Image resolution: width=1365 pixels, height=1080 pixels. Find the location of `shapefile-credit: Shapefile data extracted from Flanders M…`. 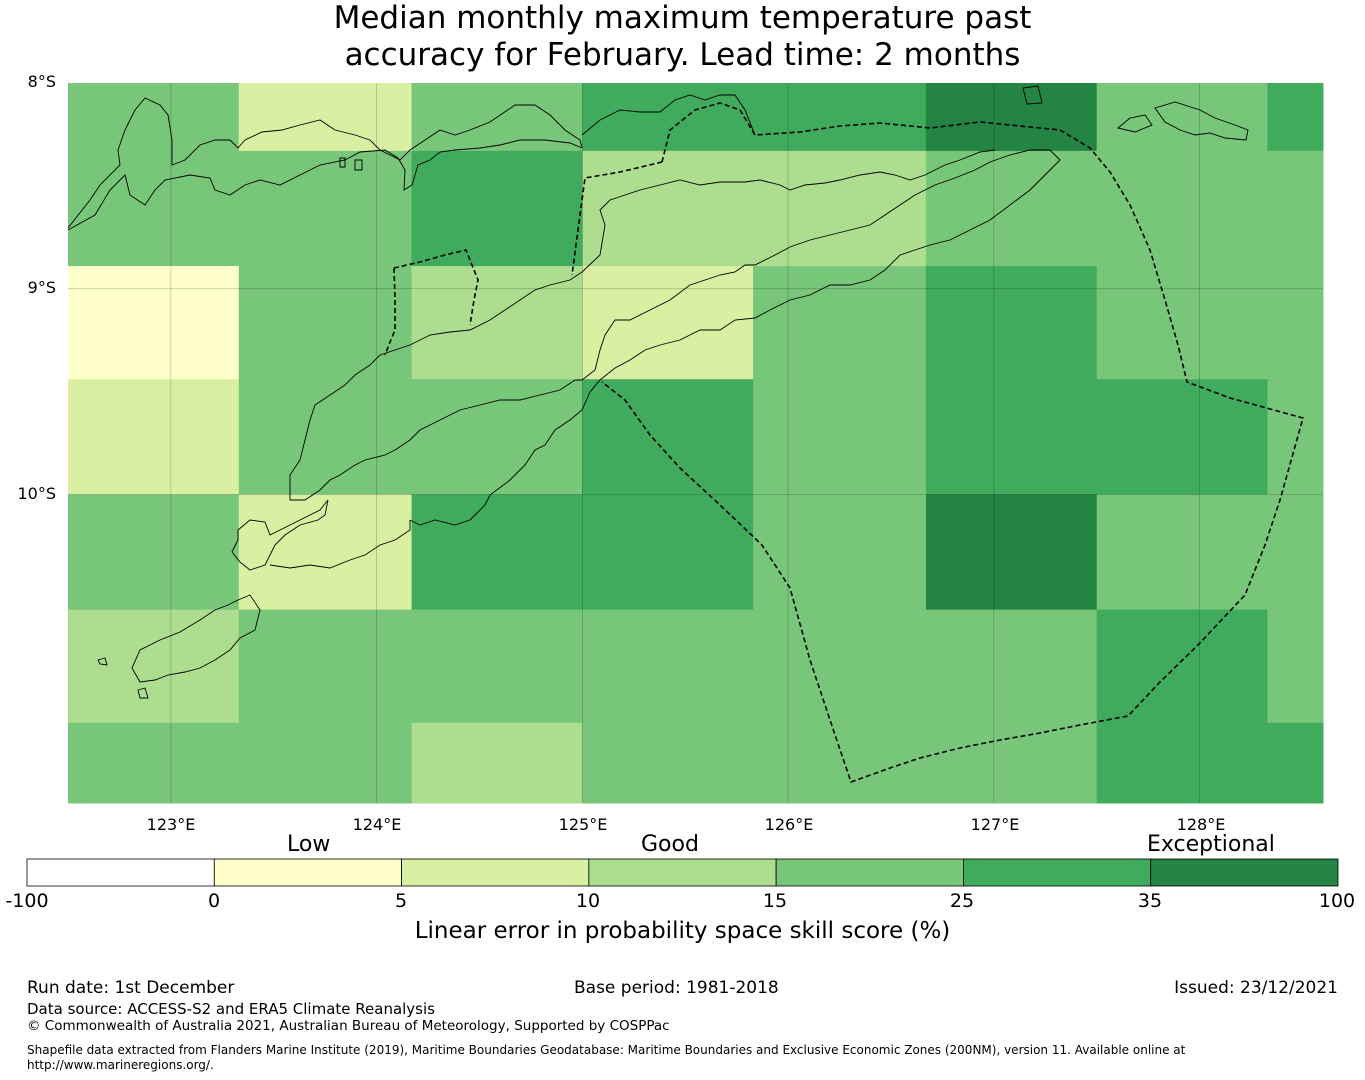

shapefile-credit: Shapefile data extracted from Flanders M… is located at coordinates (606, 1057).